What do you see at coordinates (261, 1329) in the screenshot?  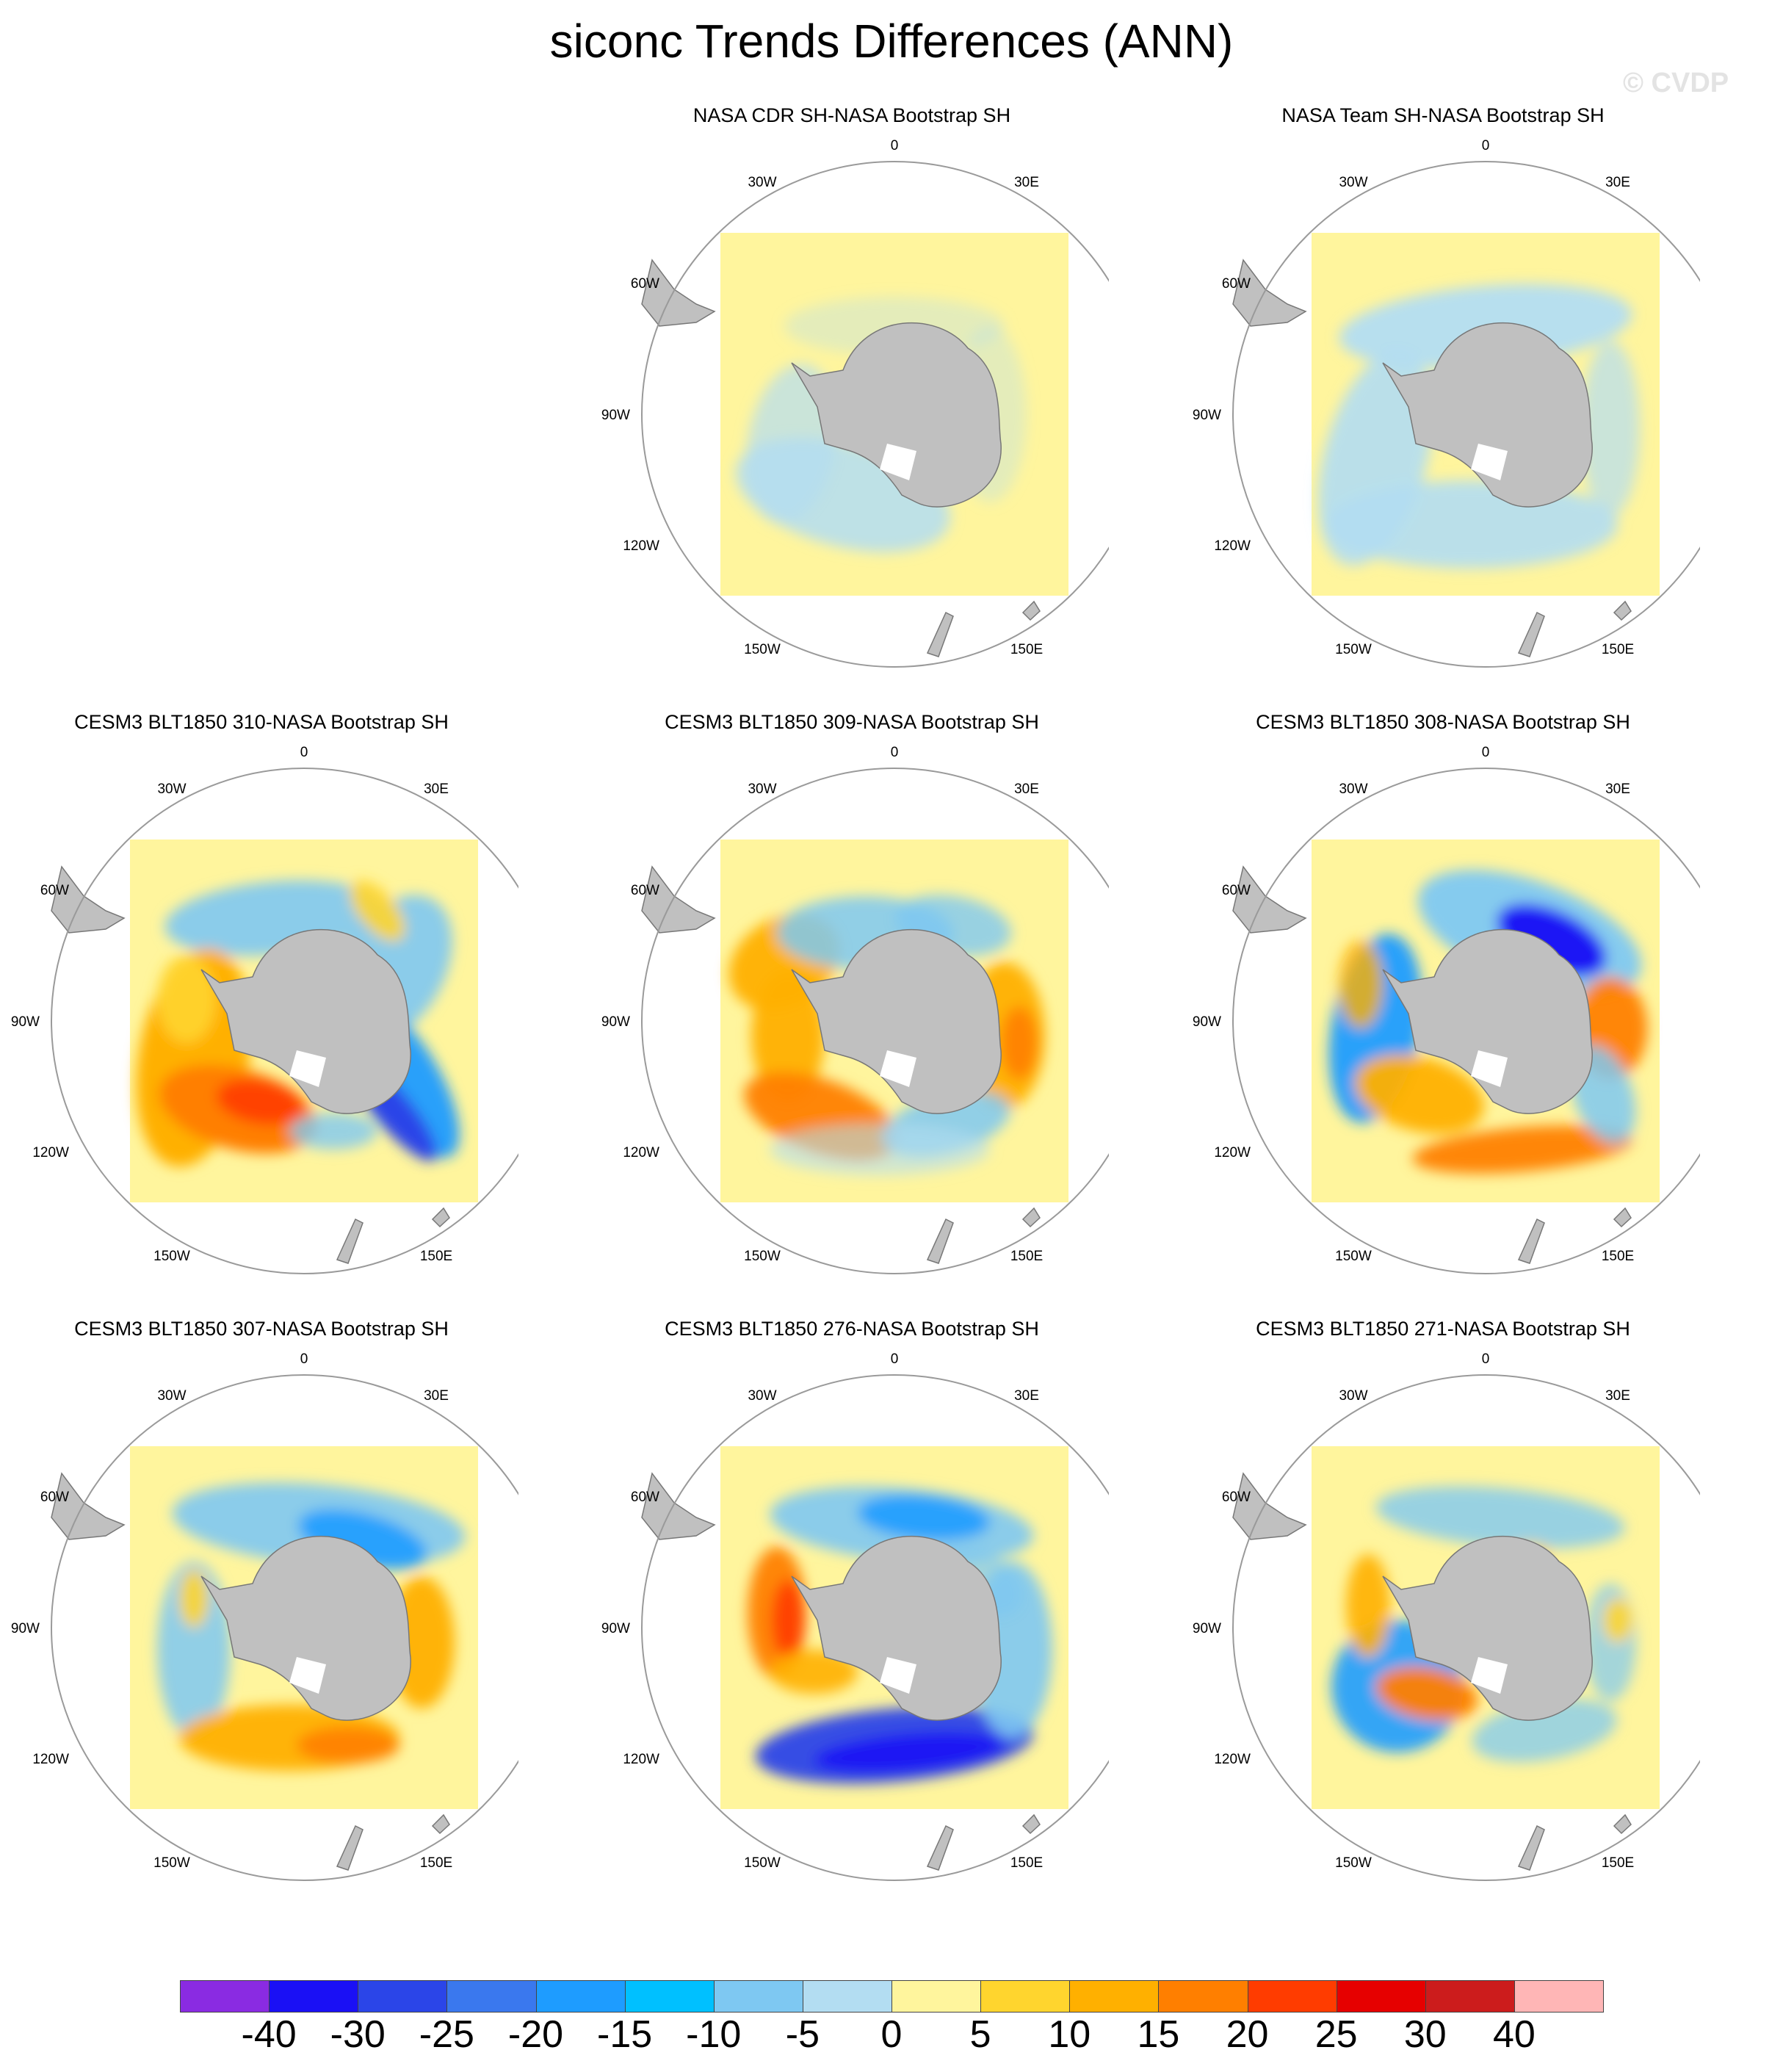 I see `panel-title: CESM3 BLT1850 307-NASA Bootstrap SH` at bounding box center [261, 1329].